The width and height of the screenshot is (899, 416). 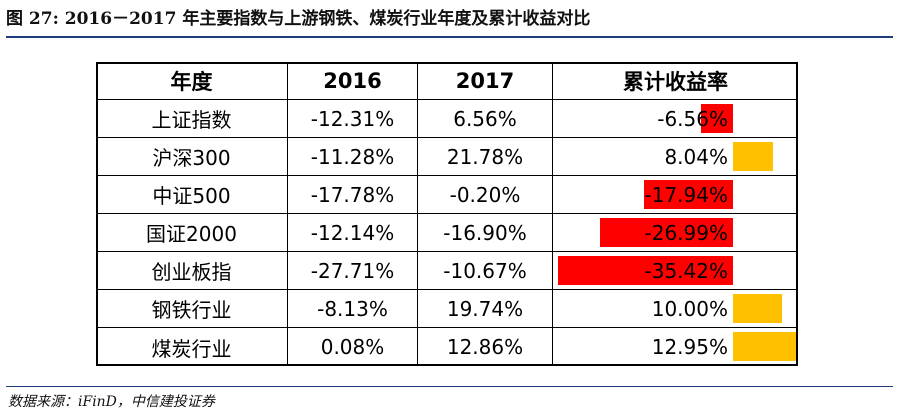 I want to click on cumulative-return-label: -35.42%, so click(x=686, y=270).